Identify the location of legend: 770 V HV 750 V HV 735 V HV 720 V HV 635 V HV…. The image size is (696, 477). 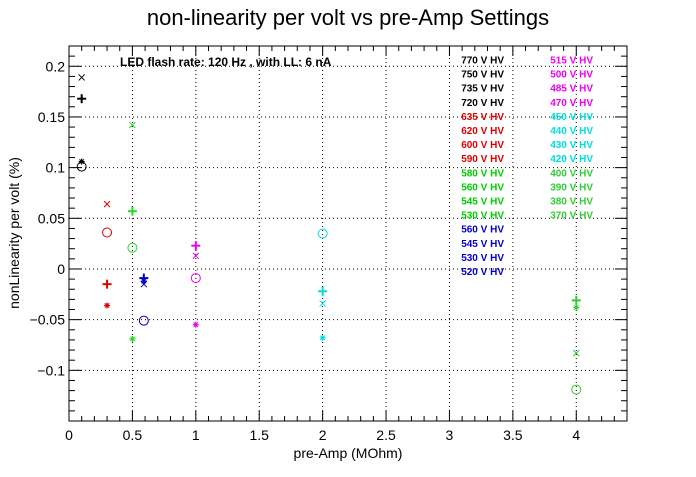
(527, 167).